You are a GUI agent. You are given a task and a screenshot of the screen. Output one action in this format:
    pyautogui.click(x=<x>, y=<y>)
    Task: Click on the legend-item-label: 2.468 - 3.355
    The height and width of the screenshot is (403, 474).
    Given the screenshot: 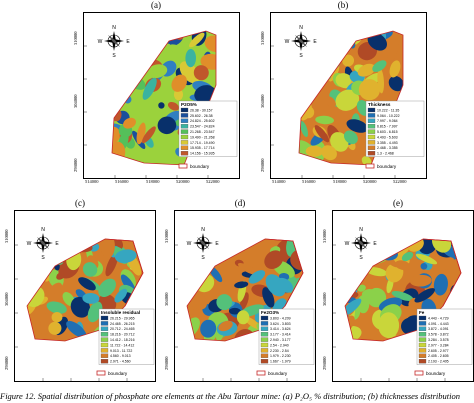 What is the action you would take?
    pyautogui.click(x=387, y=148)
    